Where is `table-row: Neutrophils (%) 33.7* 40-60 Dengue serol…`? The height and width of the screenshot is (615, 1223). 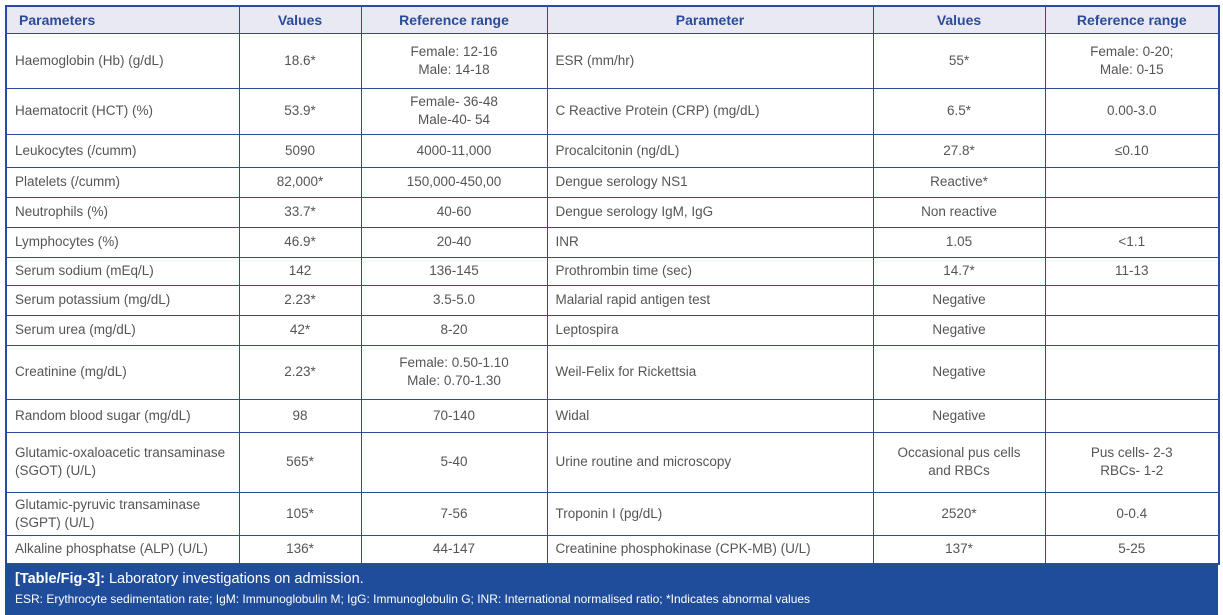 table-row: Neutrophils (%) 33.7* 40-60 Dengue serol… is located at coordinates (612, 212).